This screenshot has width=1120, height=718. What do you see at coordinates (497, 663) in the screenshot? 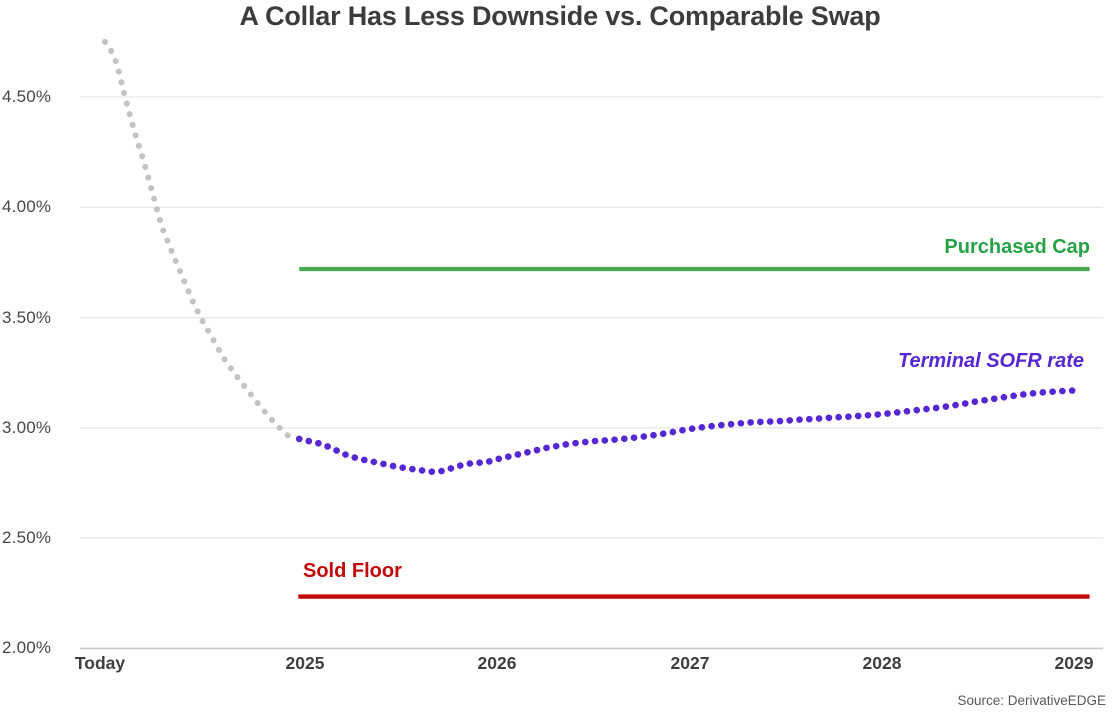
I see `x-tick-2026: 2026` at bounding box center [497, 663].